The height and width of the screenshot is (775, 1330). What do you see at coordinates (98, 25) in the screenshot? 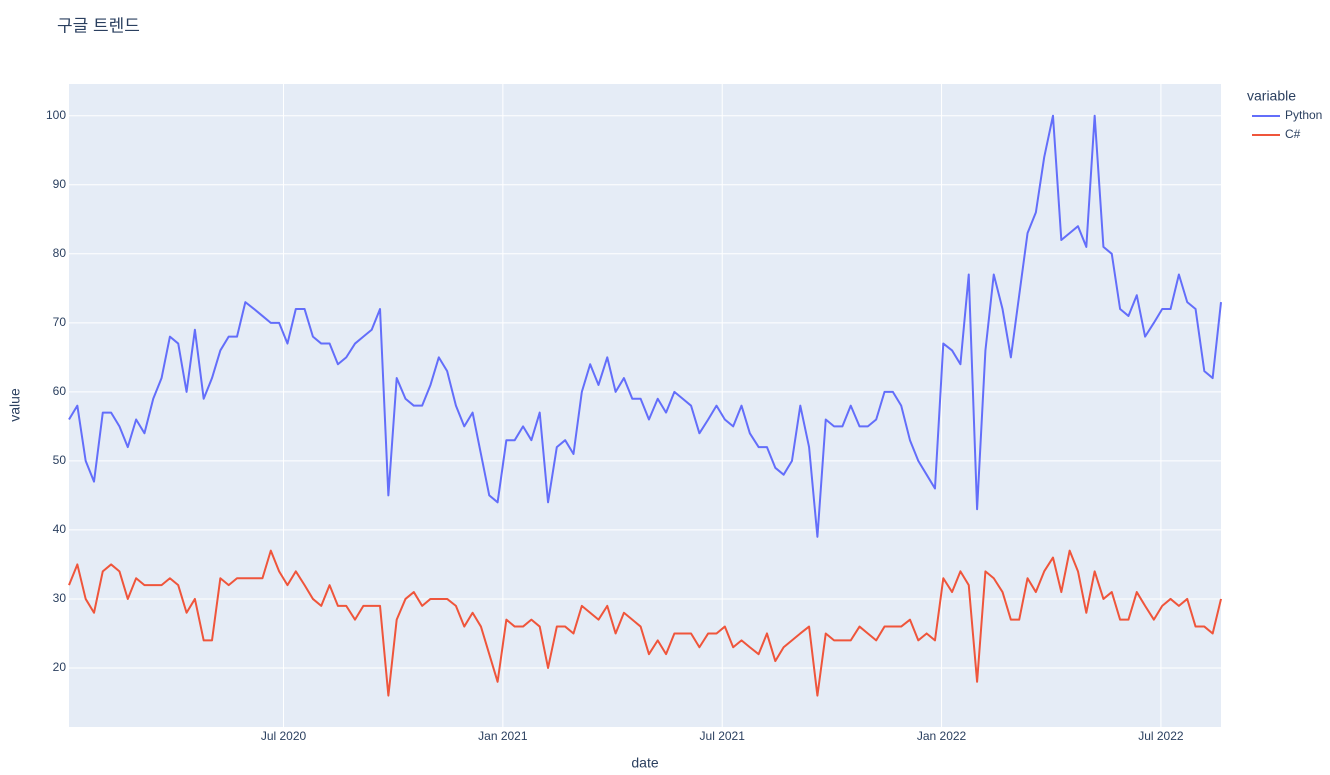
I see `chart-title: 구글 트렌드` at bounding box center [98, 25].